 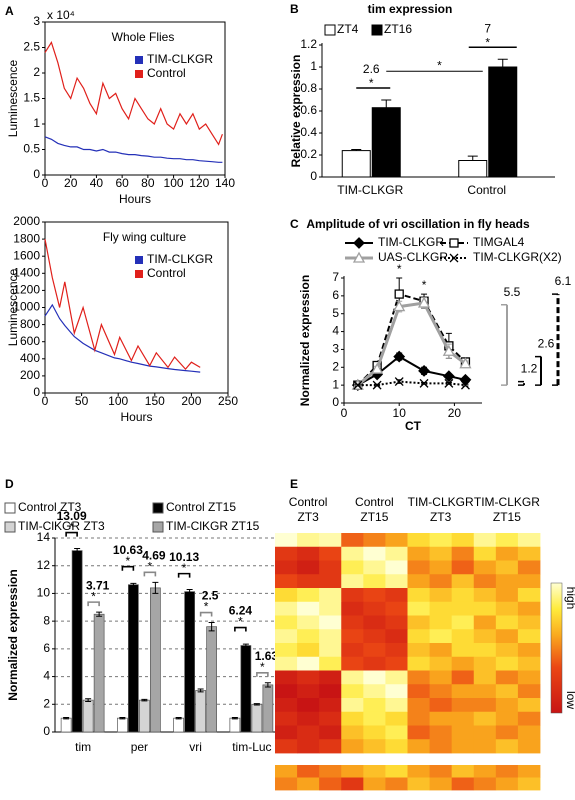 What do you see at coordinates (44, 593) in the screenshot?
I see `y-tick-label: 10` at bounding box center [44, 593].